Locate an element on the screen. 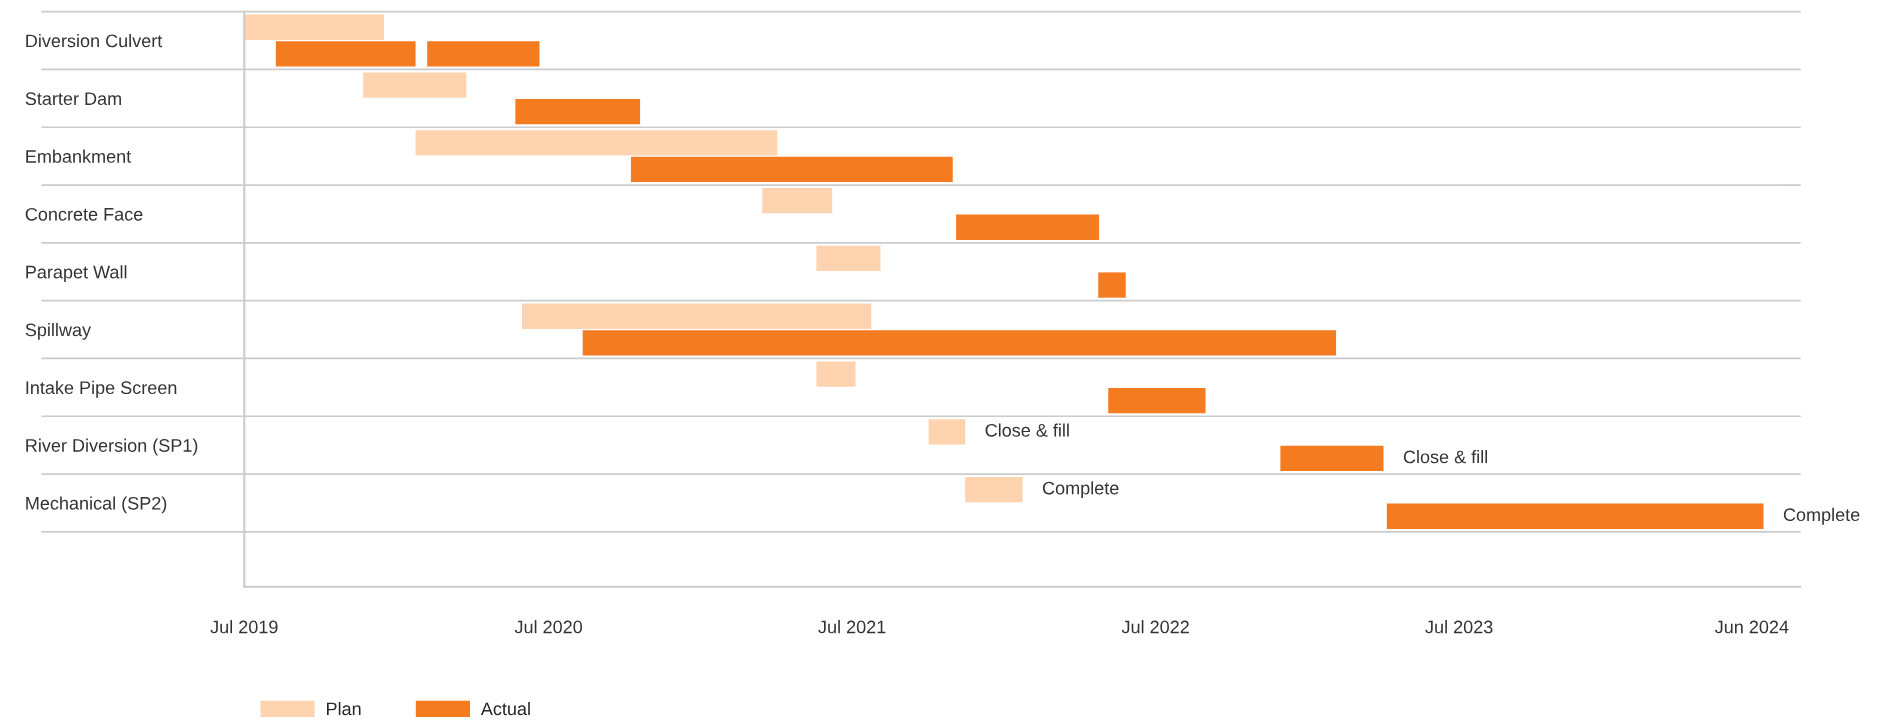 The height and width of the screenshot is (728, 1879). y-tick-label: Embankment is located at coordinates (79, 156).